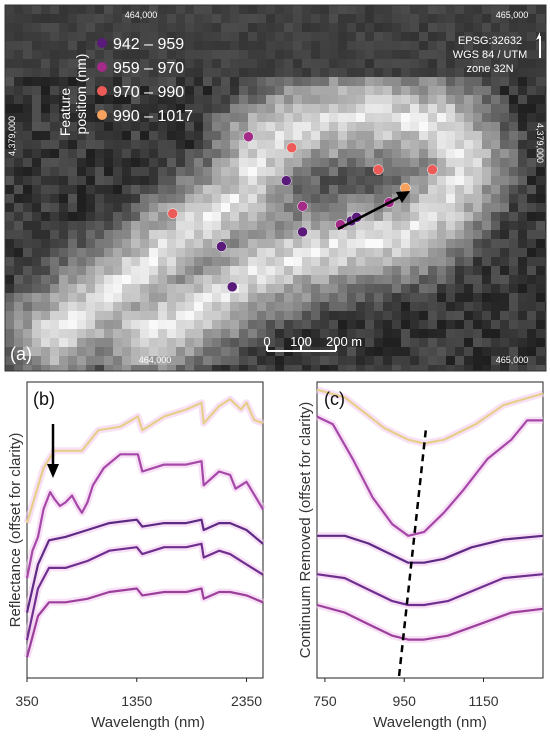 This screenshot has height=742, width=550. Describe the element at coordinates (512, 15) in the screenshot. I see `map-xtick-top-2: 465,000` at that location.